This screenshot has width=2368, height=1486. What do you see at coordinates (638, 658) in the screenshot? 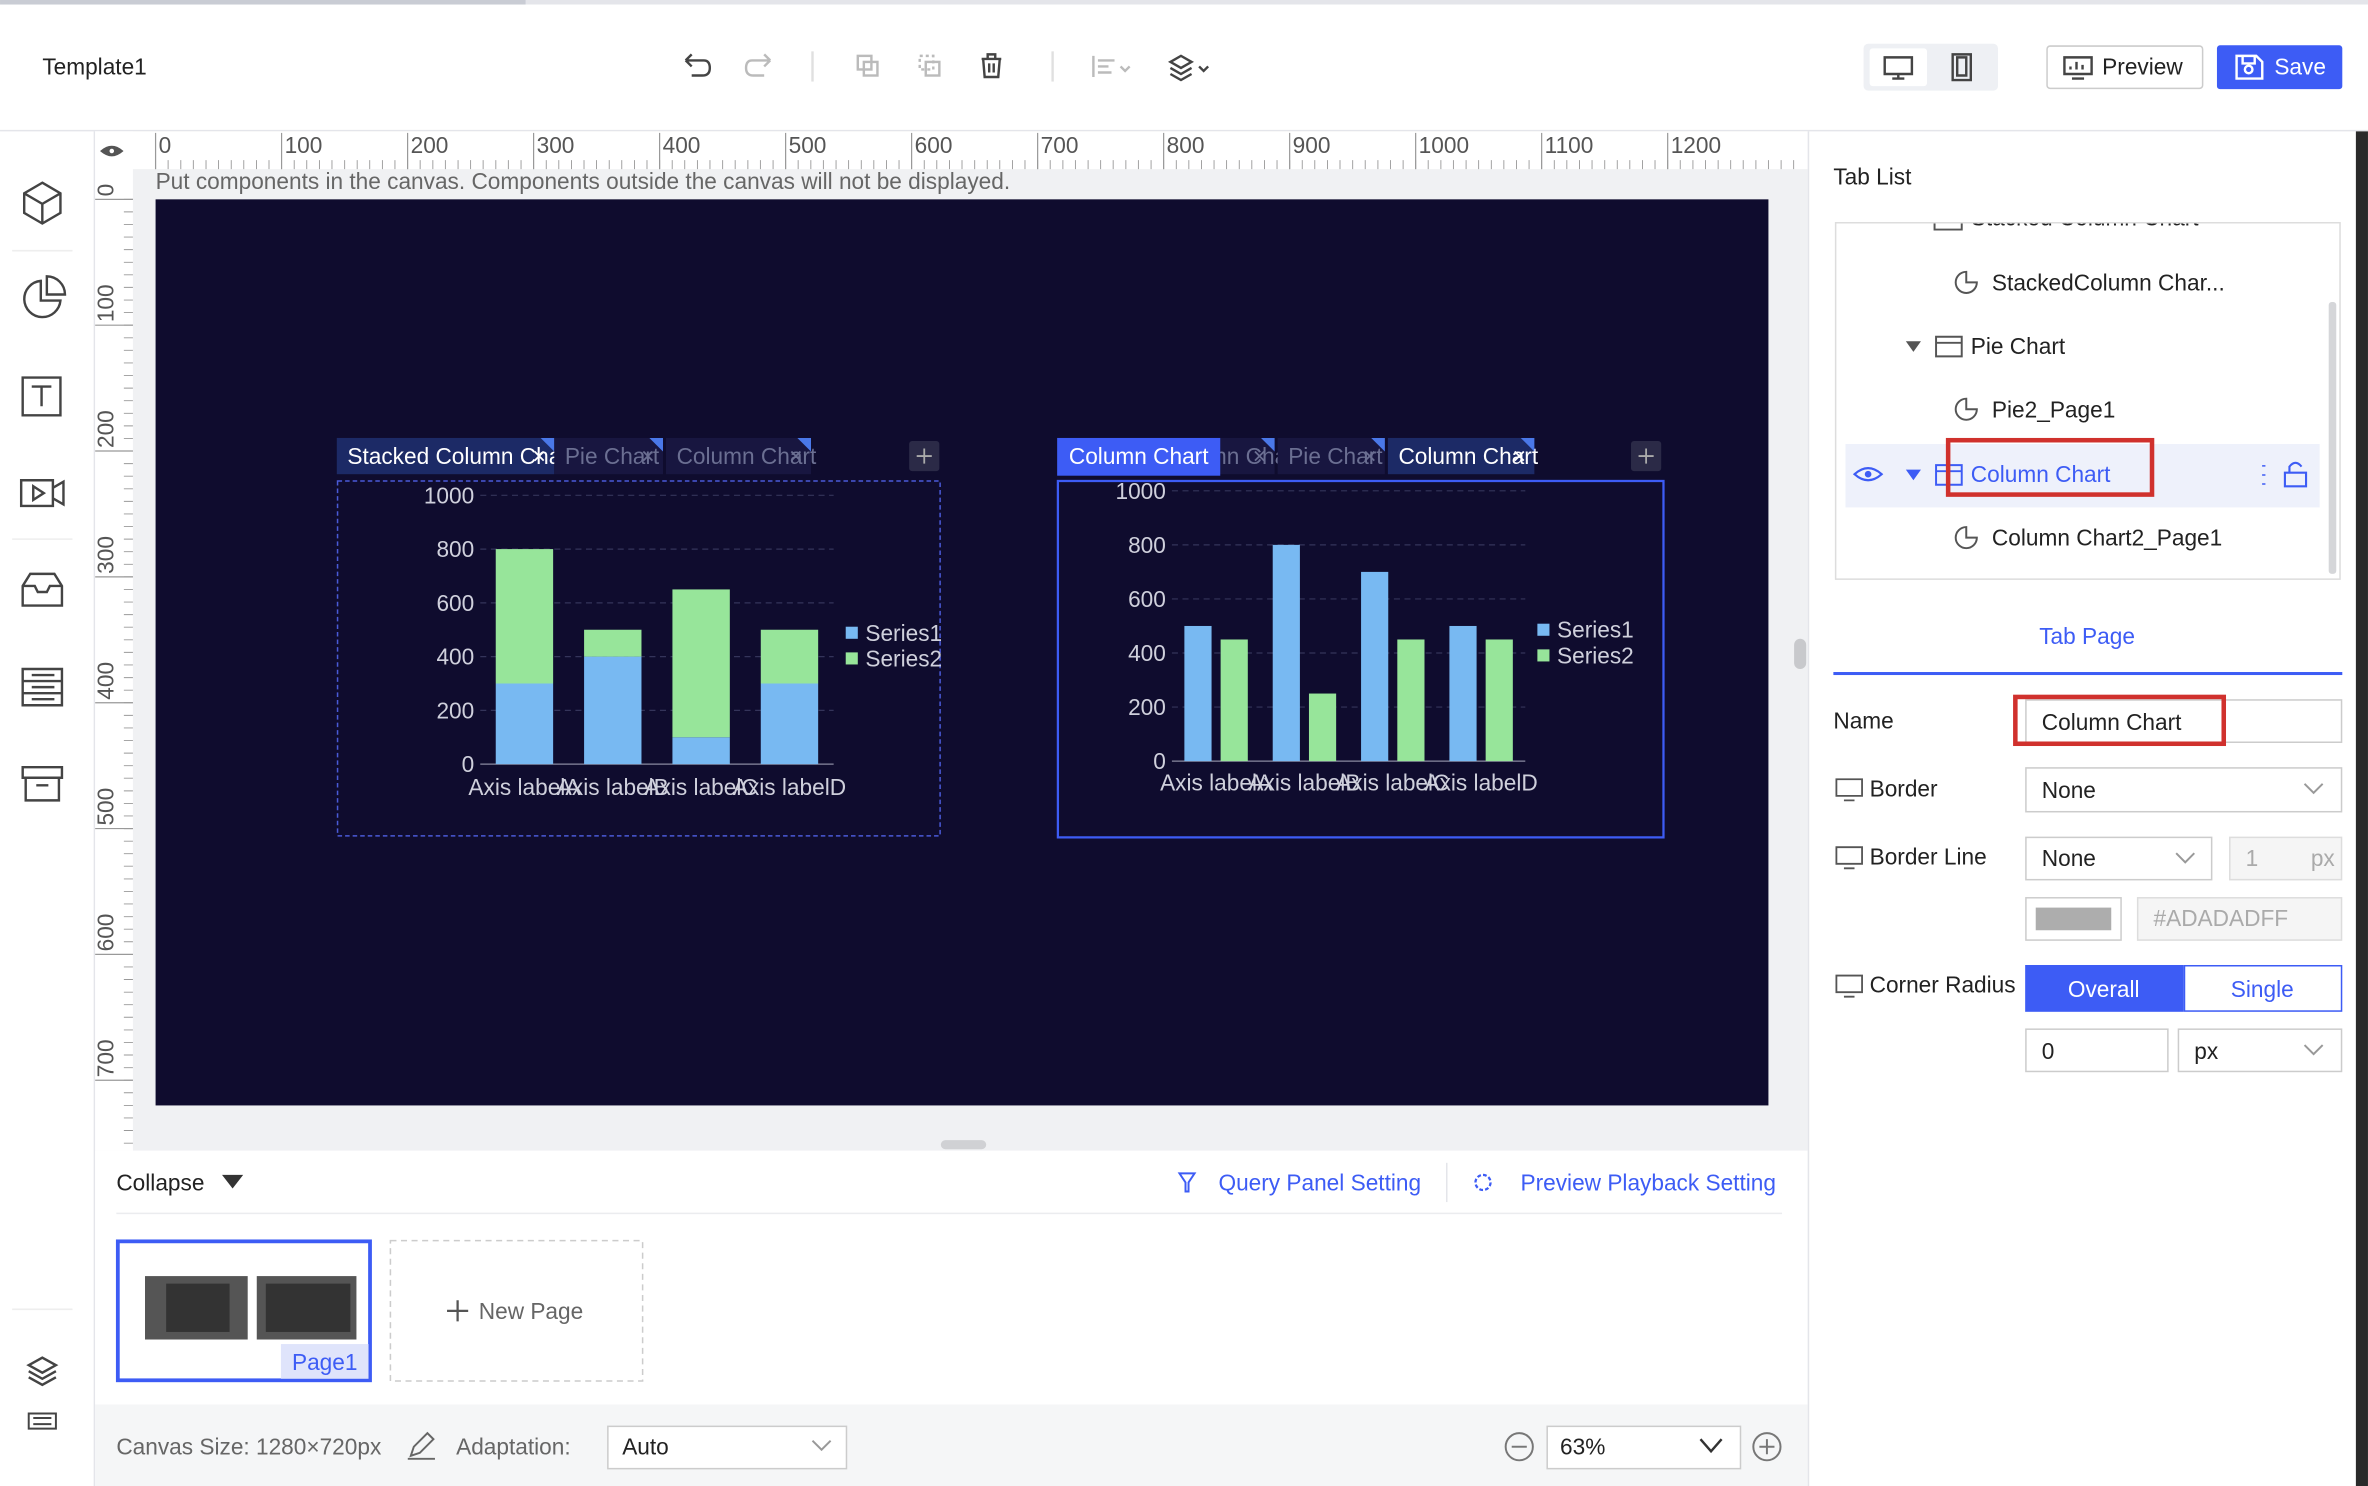
I see `component-frame` at bounding box center [638, 658].